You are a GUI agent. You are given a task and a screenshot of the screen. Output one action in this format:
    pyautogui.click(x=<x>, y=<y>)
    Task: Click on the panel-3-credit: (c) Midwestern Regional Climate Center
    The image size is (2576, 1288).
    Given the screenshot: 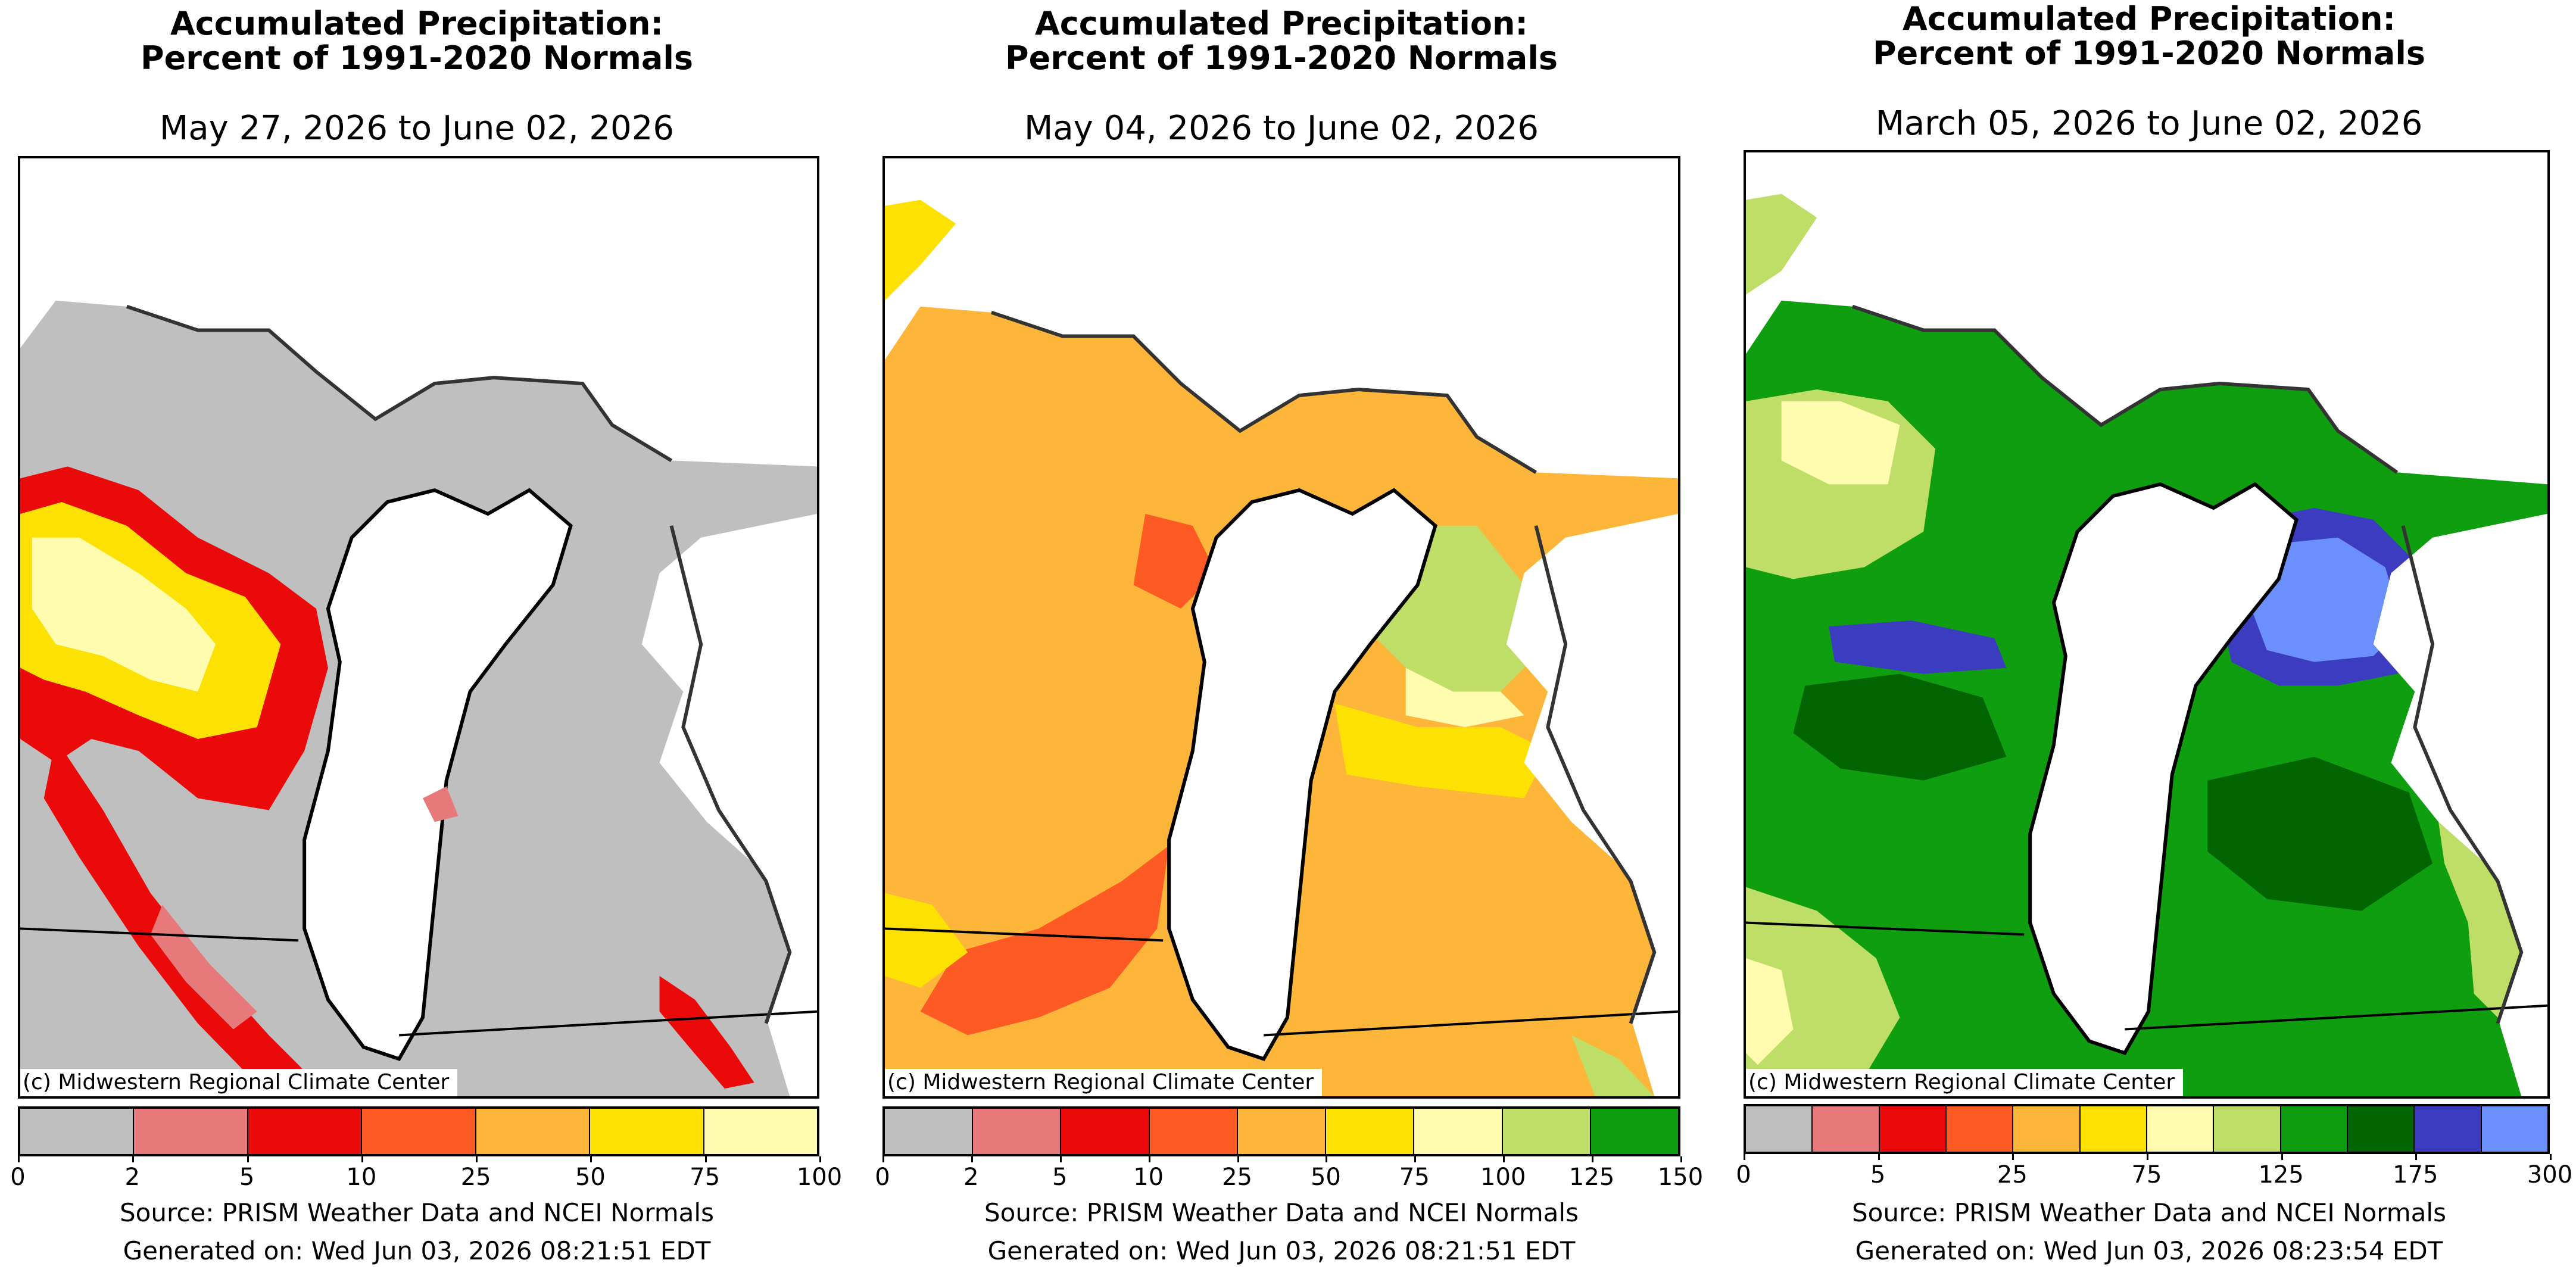 What is the action you would take?
    pyautogui.click(x=1965, y=1082)
    